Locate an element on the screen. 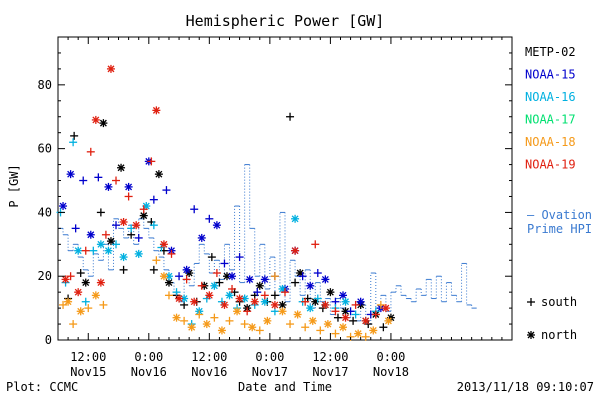  legend-marker-label: south is located at coordinates (559, 302).